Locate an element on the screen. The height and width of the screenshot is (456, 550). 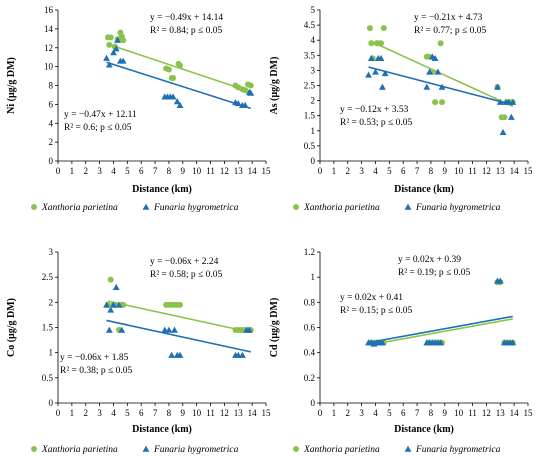
regression-equation: R² = 0.84; p ≤ 0.05 is located at coordinates (186, 31).